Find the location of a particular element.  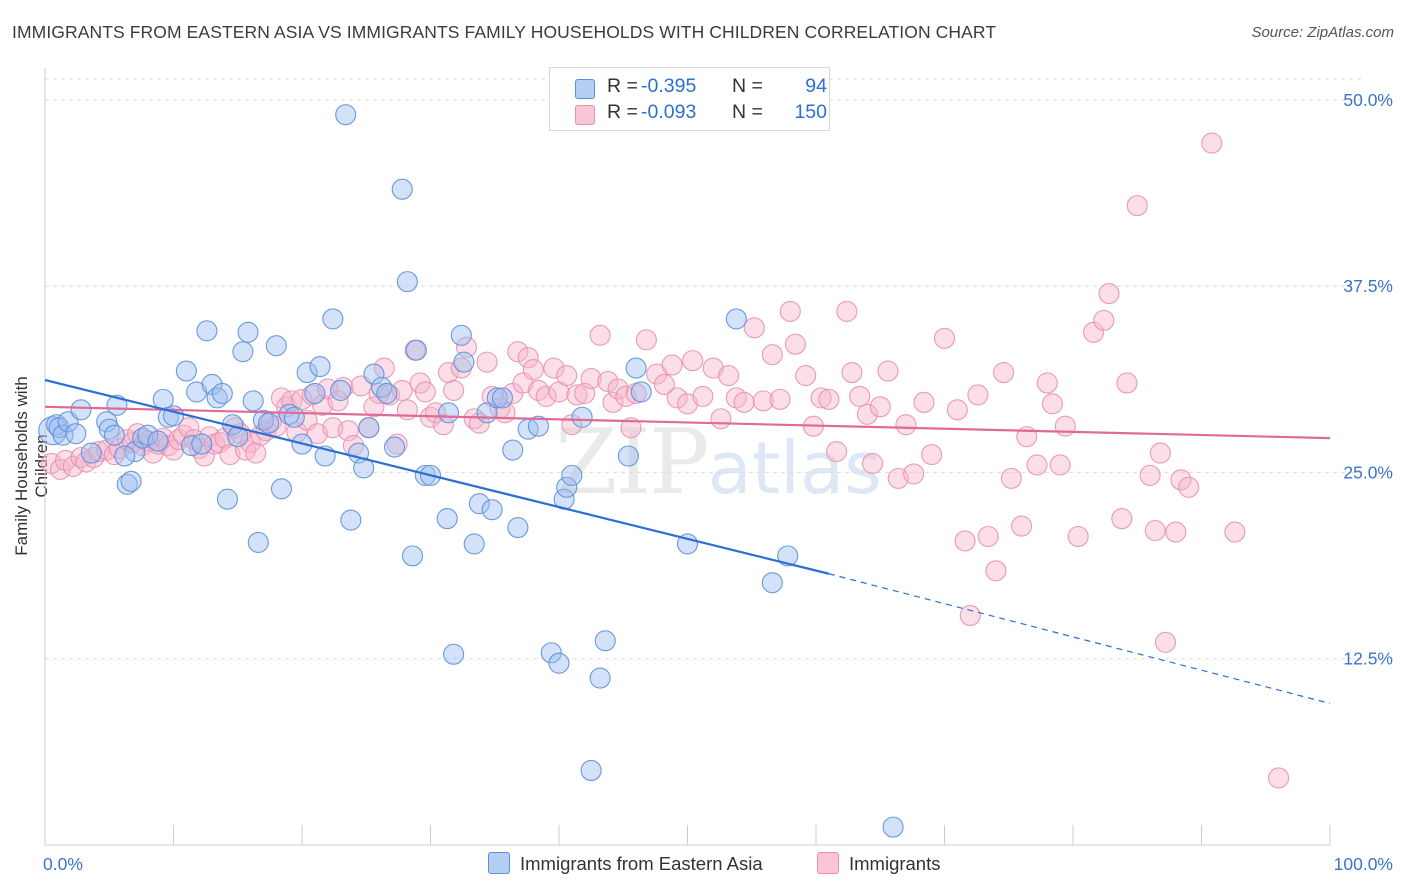

x-tick-label: 0.0% is located at coordinates (63, 864).